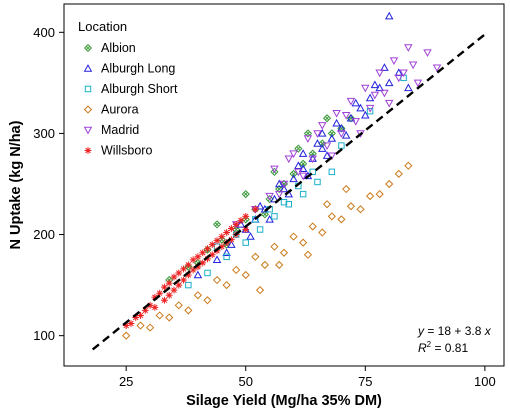 The height and width of the screenshot is (413, 510). What do you see at coordinates (449, 348) in the screenshot?
I see `r2-value: = 0.81` at bounding box center [449, 348].